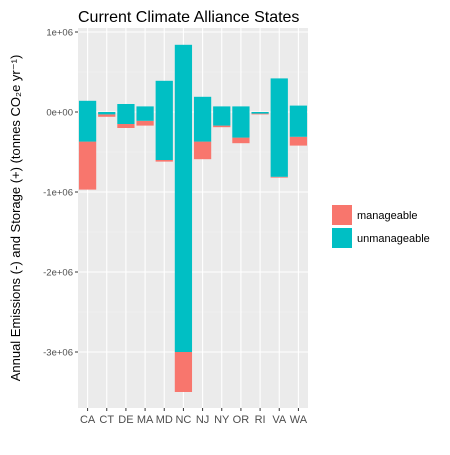 This screenshot has height=455, width=450. What do you see at coordinates (240, 141) in the screenshot?
I see `bar-manageable-OR` at bounding box center [240, 141].